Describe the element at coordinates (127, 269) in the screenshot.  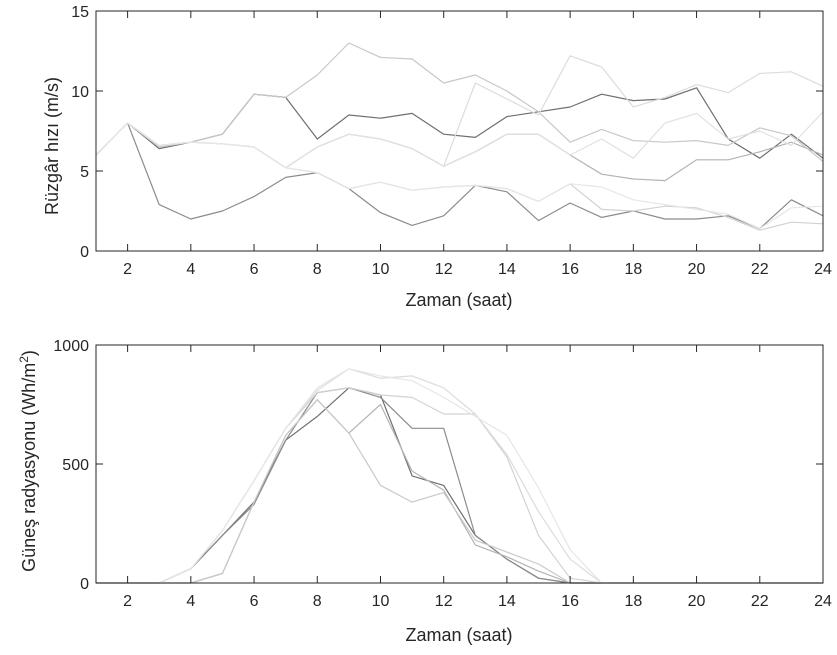
I see `wind-x-tick-label: 2` at that location.